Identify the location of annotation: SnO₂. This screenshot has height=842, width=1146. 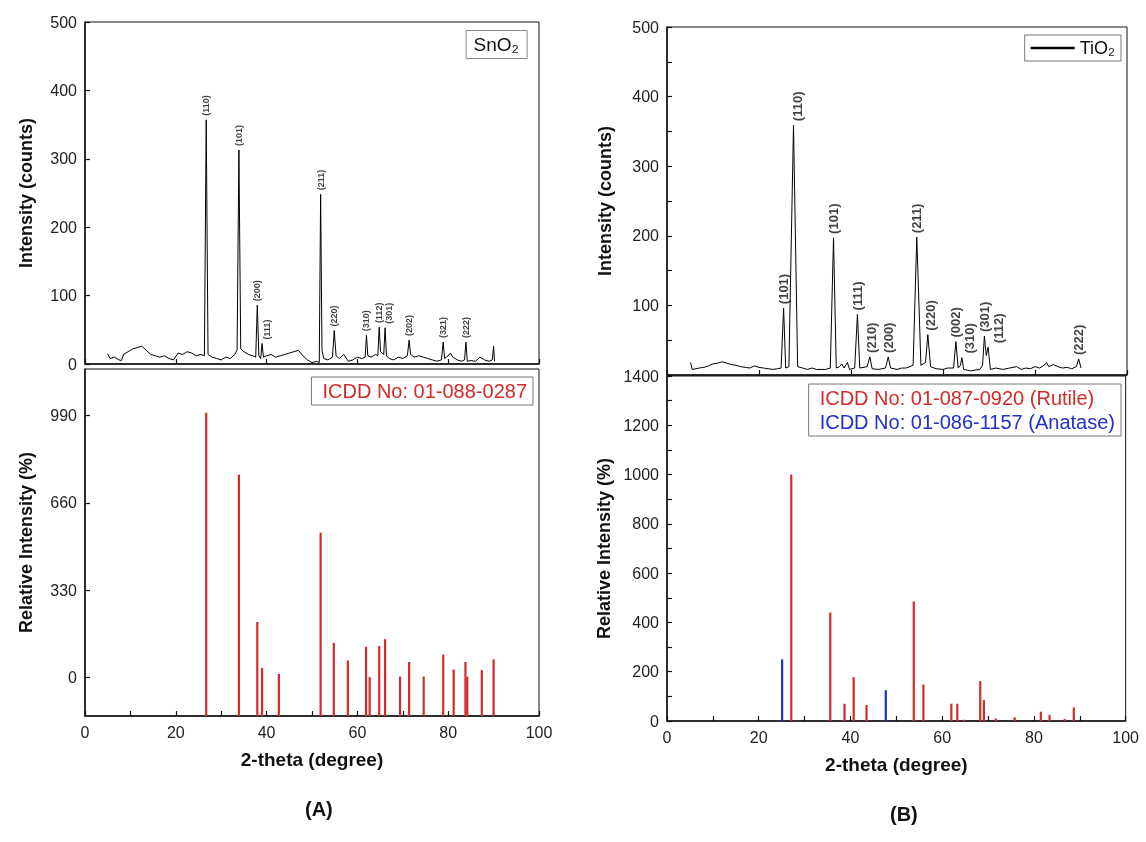
(496, 44).